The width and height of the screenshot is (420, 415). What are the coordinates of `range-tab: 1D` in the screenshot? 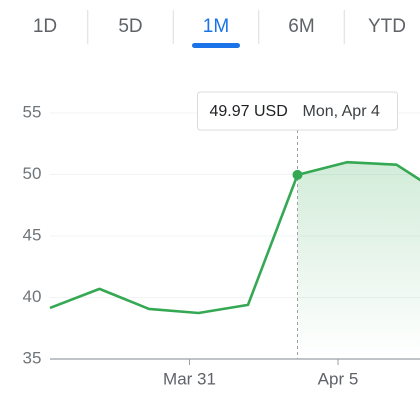 It's located at (45, 26).